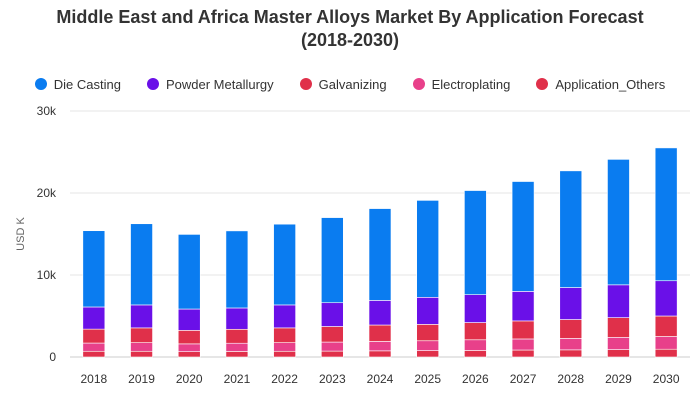 Image resolution: width=700 pixels, height=400 pixels. What do you see at coordinates (47, 275) in the screenshot?
I see `y-tick-label: 10k` at bounding box center [47, 275].